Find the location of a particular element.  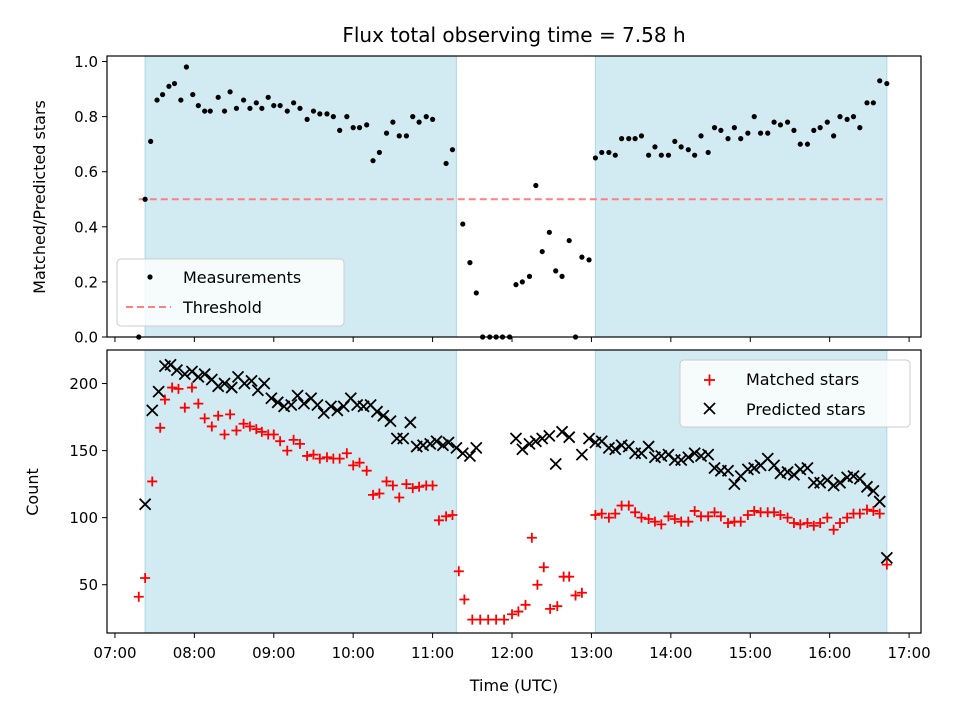

x-tick-label: 17:00 is located at coordinates (908, 653).